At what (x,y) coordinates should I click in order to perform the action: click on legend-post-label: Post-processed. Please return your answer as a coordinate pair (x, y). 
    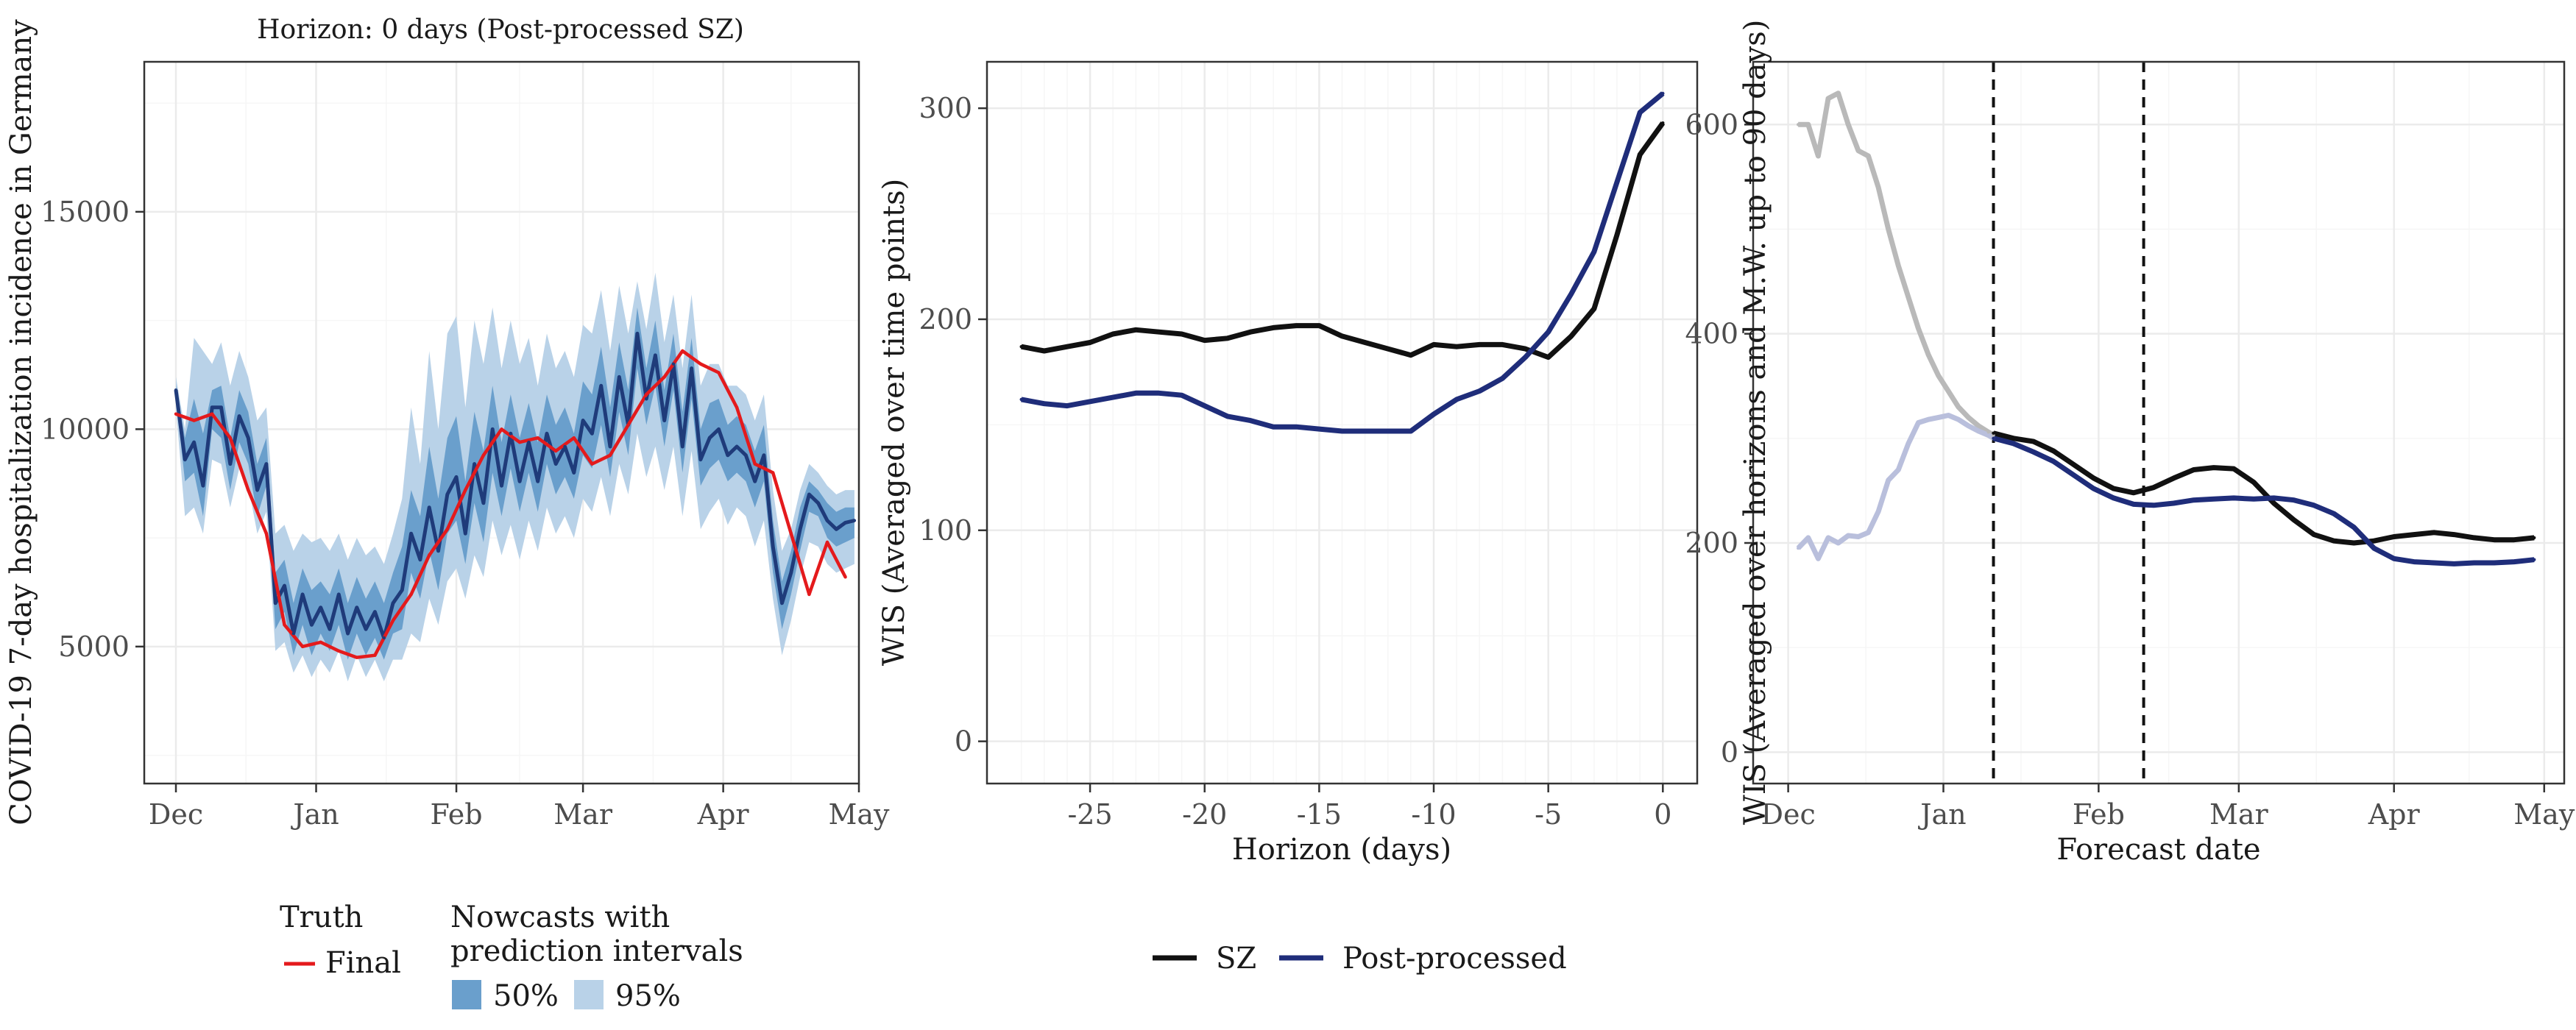
    Looking at the image, I should click on (1454, 959).